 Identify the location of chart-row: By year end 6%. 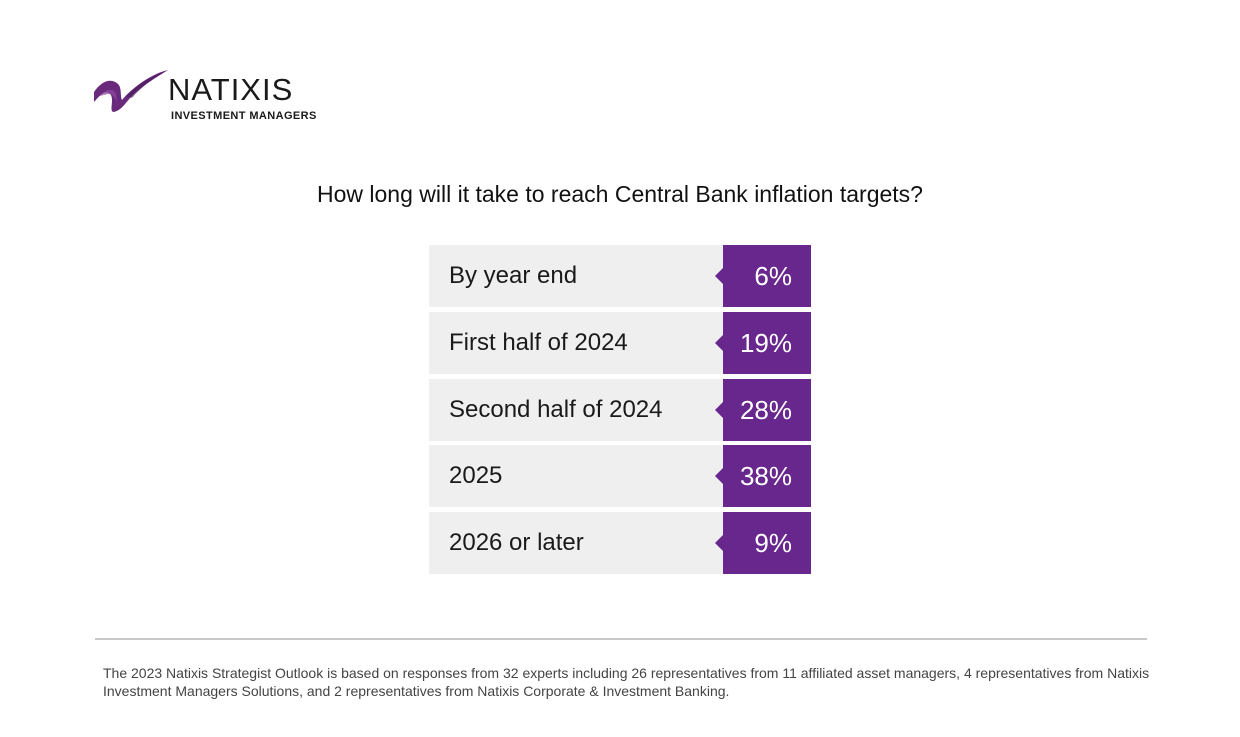
(620, 276).